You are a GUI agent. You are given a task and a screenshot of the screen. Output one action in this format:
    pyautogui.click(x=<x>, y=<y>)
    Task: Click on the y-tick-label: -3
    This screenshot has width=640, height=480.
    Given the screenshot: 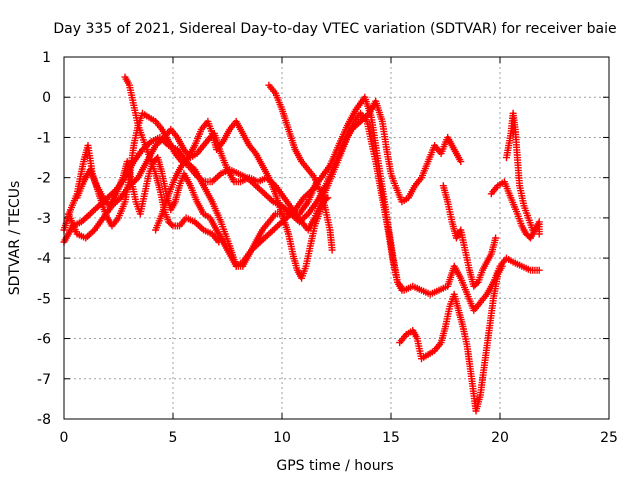 What is the action you would take?
    pyautogui.click(x=44, y=219)
    